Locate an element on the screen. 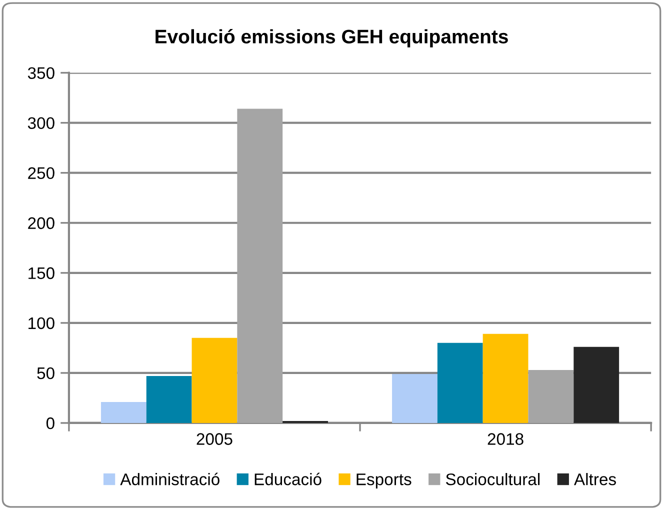 This screenshot has height=509, width=663. y-tick-label: 300 is located at coordinates (41, 123).